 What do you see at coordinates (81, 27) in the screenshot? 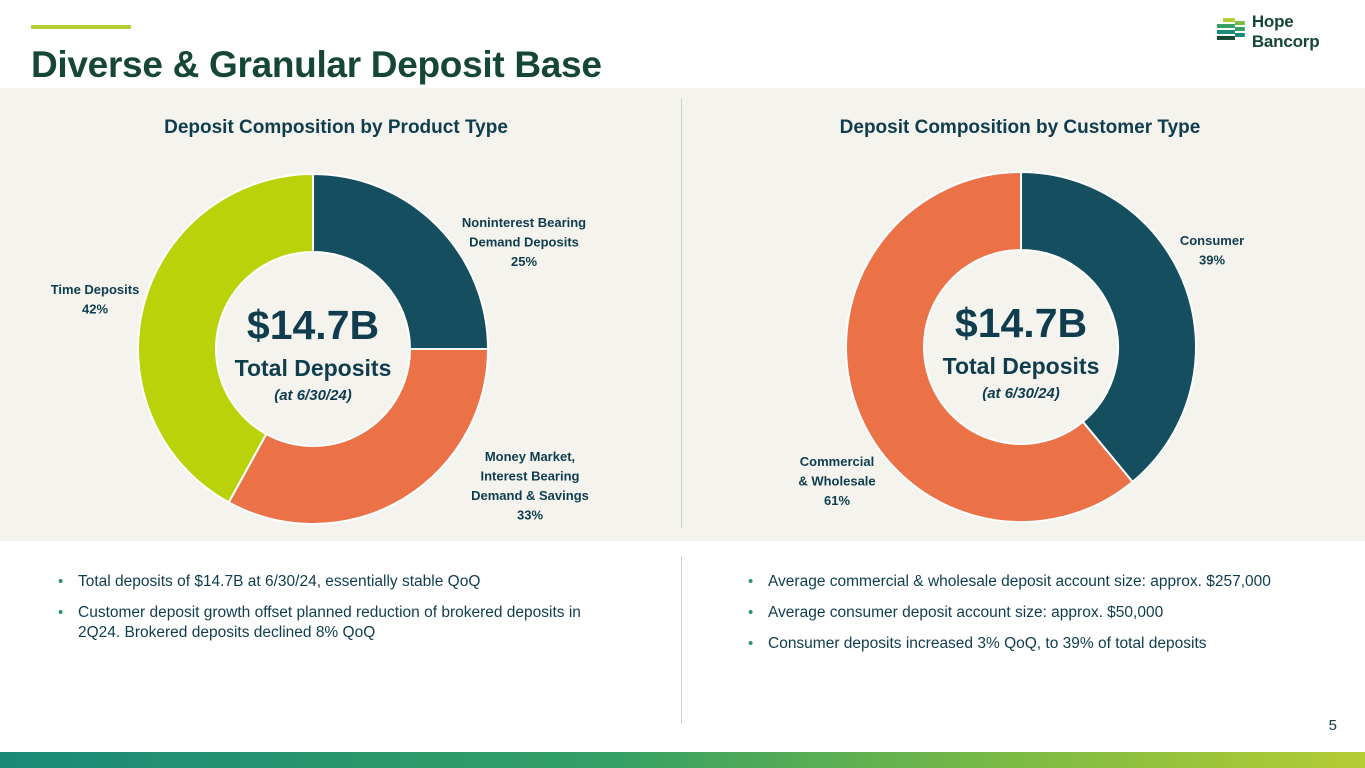
I see `title-accent-line` at bounding box center [81, 27].